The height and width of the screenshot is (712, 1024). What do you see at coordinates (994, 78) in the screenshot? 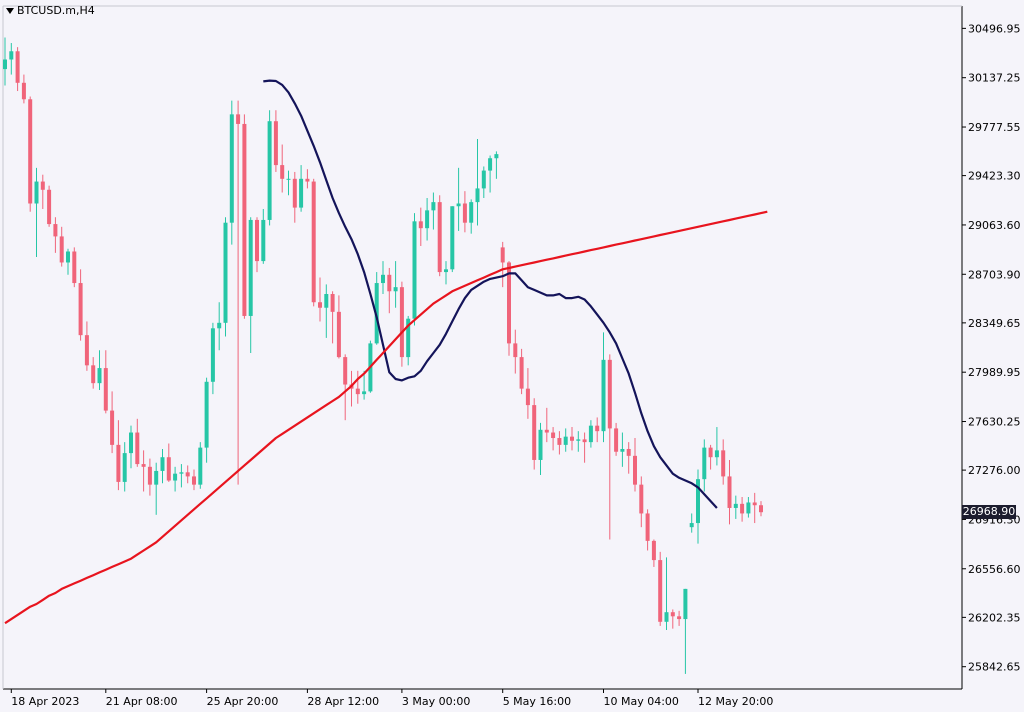
I see `y-tick-label: 30137.25` at bounding box center [994, 78].